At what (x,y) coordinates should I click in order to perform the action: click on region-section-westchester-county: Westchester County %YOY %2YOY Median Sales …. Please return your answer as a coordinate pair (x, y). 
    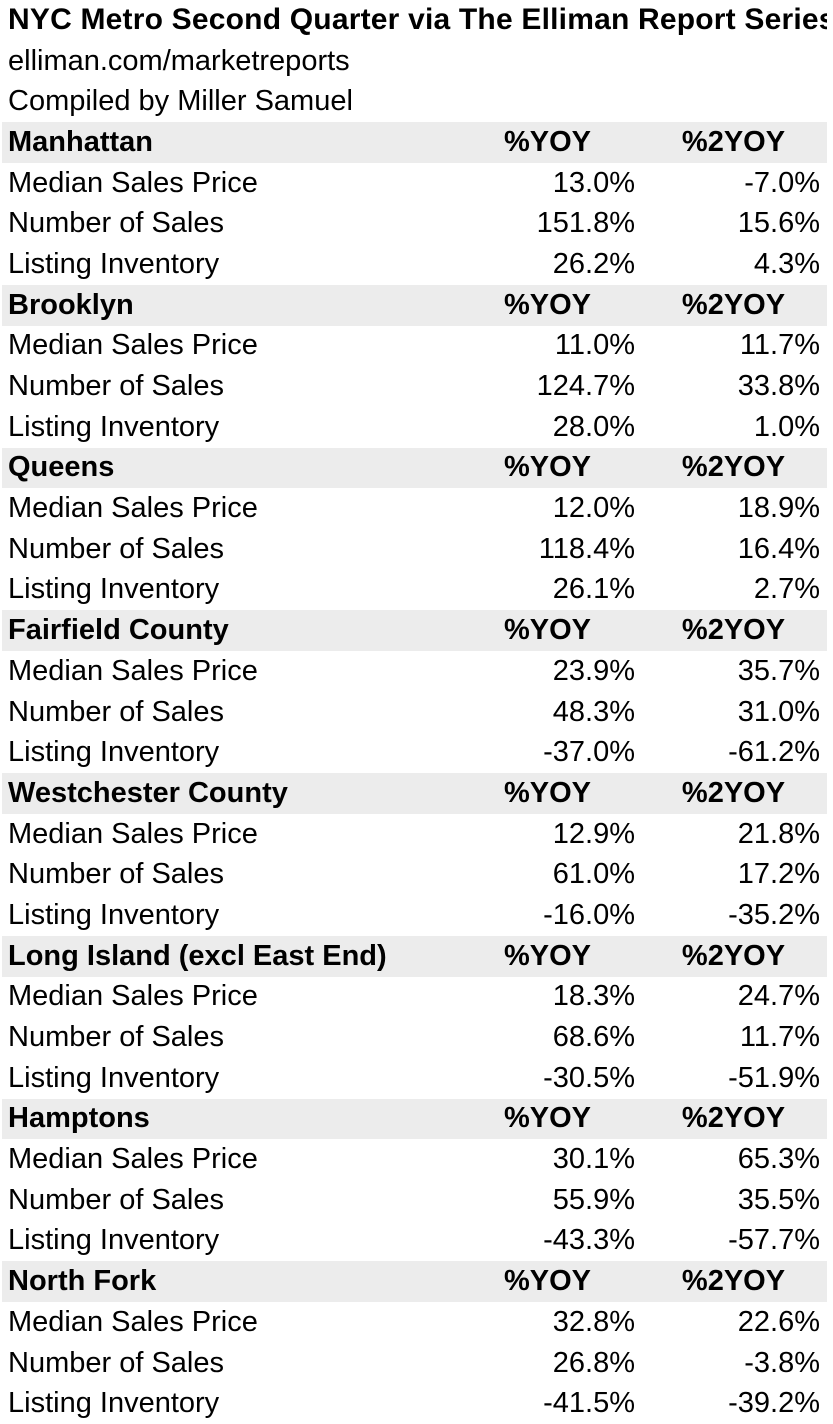
    Looking at the image, I should click on (416, 854).